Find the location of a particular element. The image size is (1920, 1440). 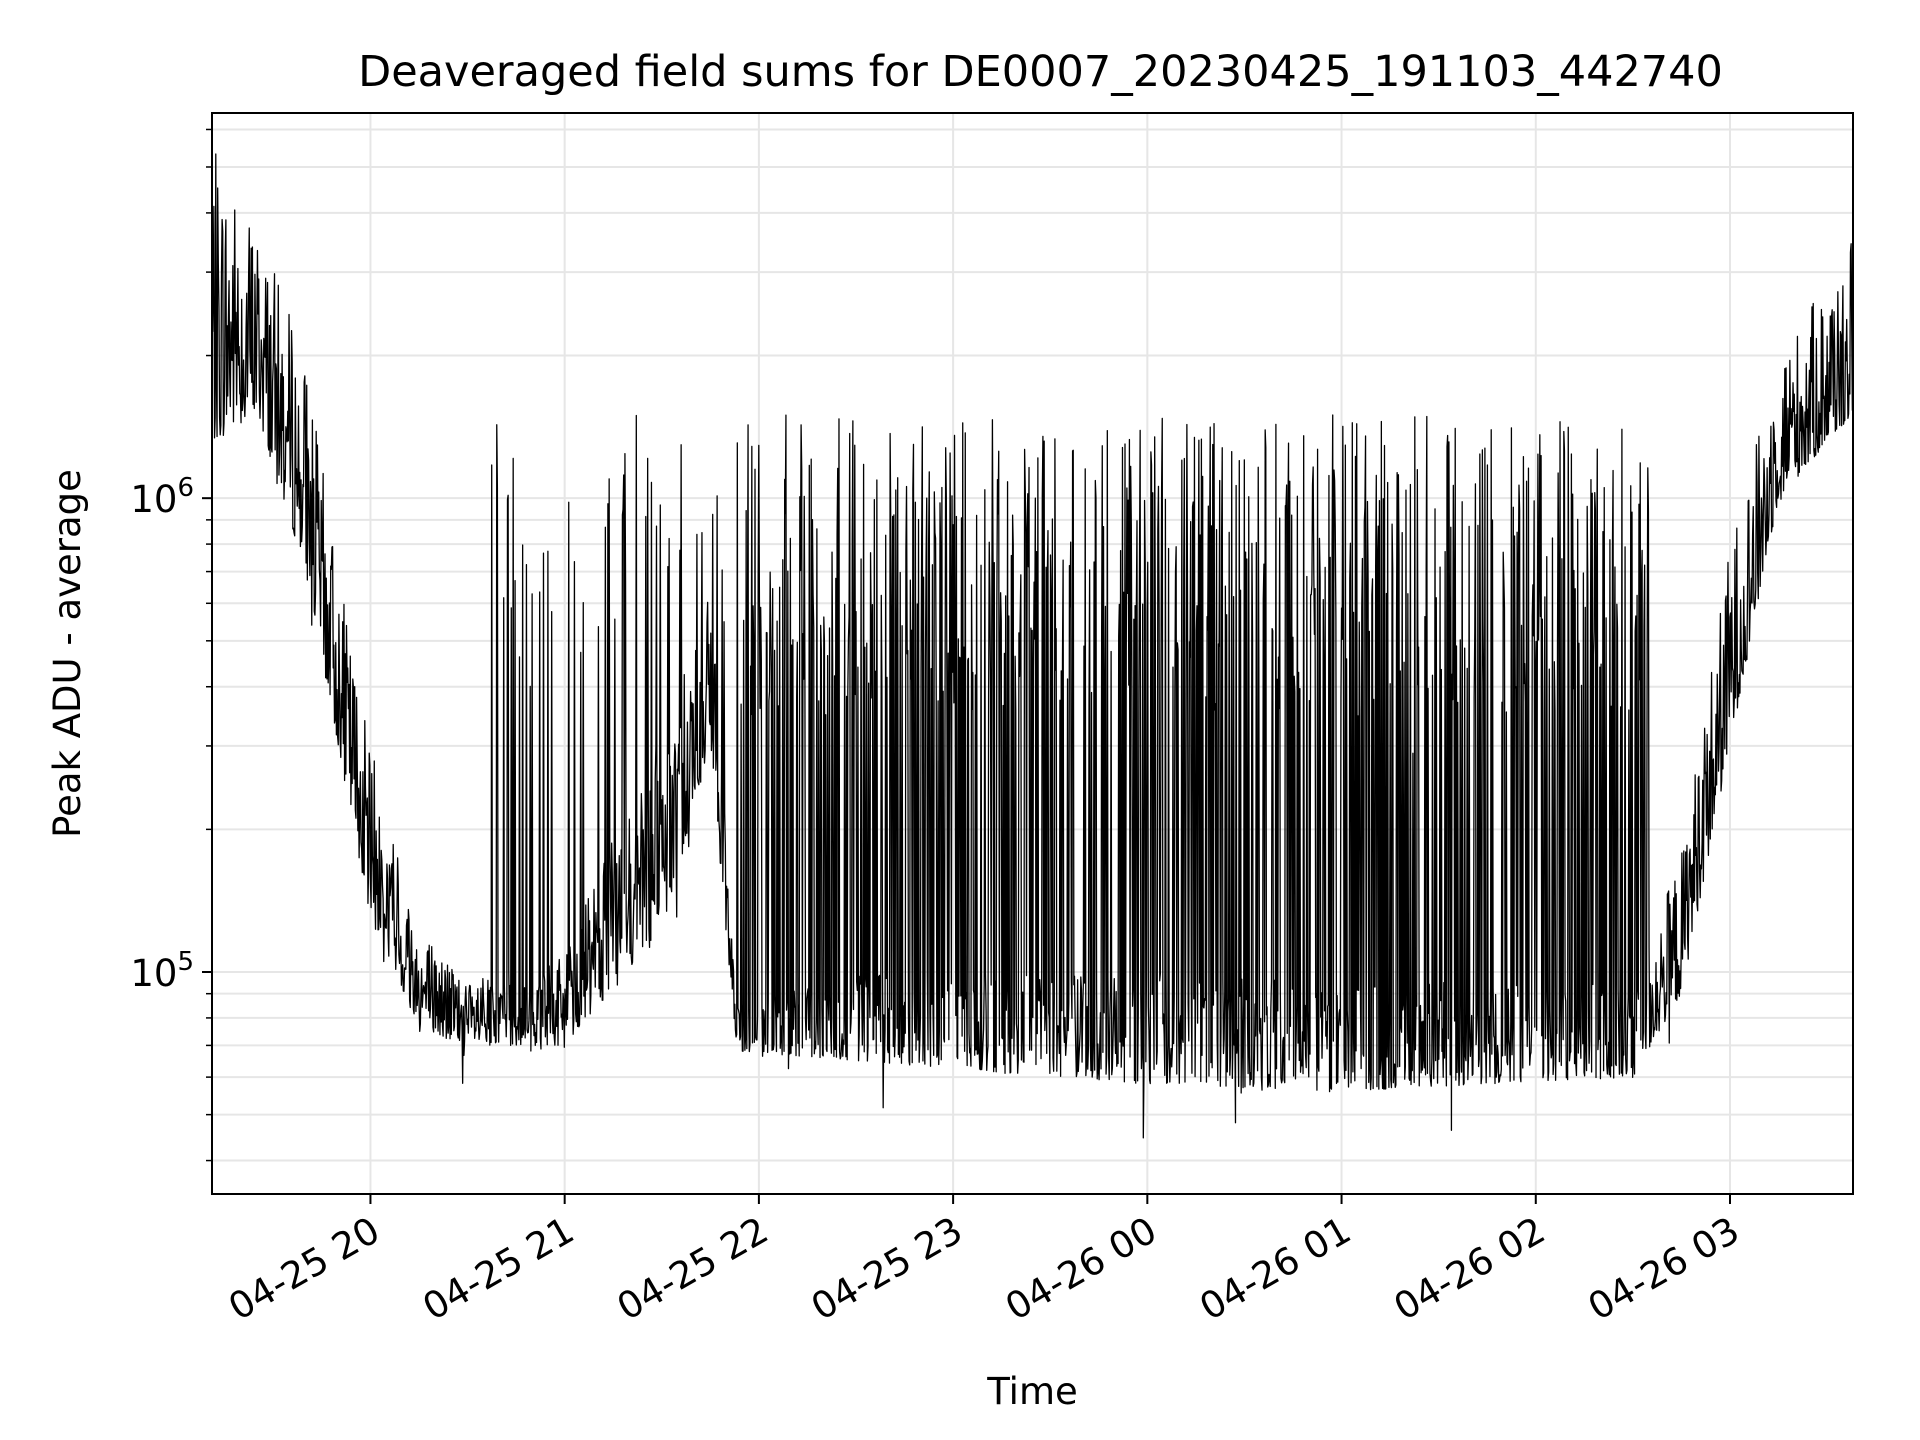

x-axis-label: Time is located at coordinates (1032, 1391).